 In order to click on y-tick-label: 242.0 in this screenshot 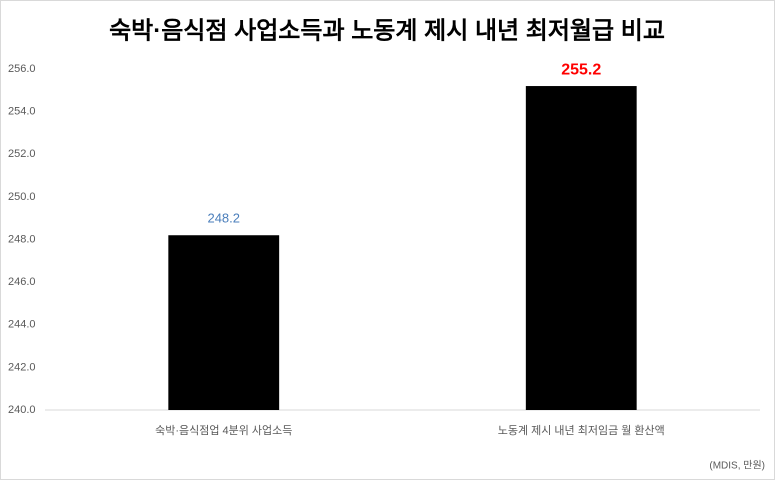, I will do `click(22, 367)`.